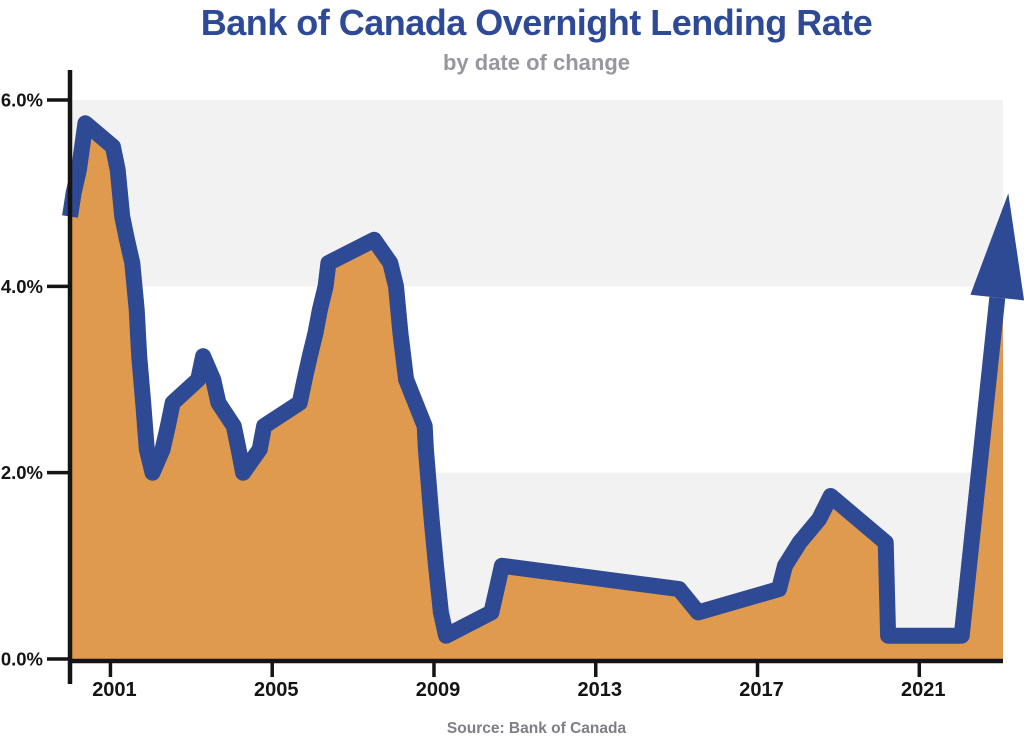 This screenshot has width=1024, height=742. Describe the element at coordinates (599, 690) in the screenshot. I see `x-tick-label: 2013` at that location.